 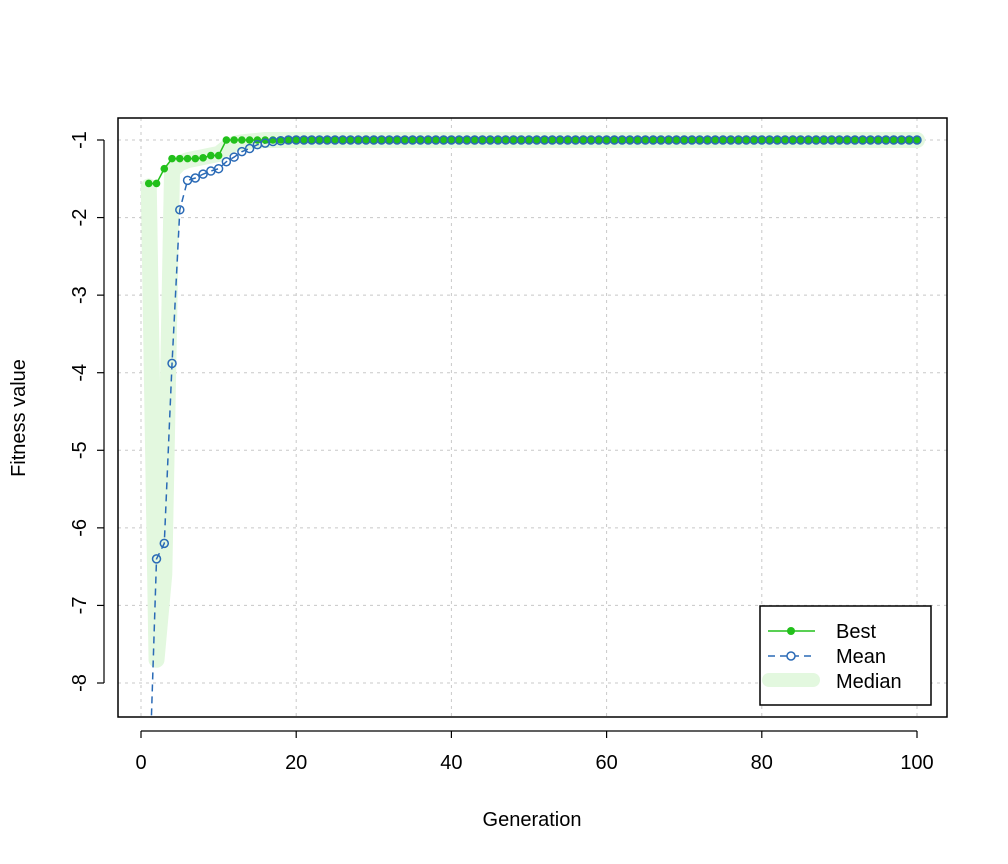 What do you see at coordinates (869, 682) in the screenshot?
I see `legend-median-label: Median` at bounding box center [869, 682].